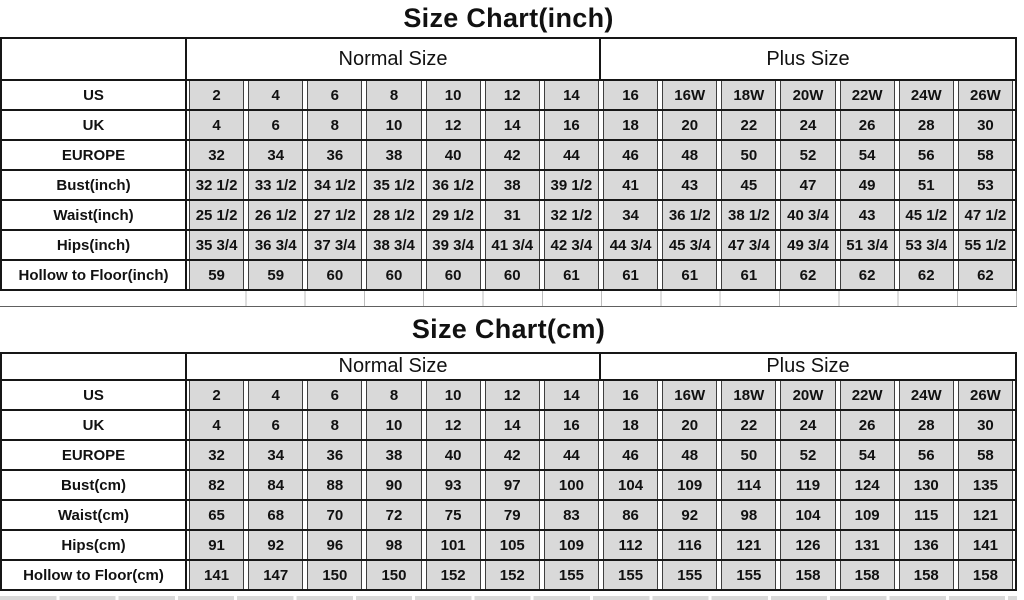 The height and width of the screenshot is (600, 1024). I want to click on size-cell: 42 3/4, so click(571, 245).